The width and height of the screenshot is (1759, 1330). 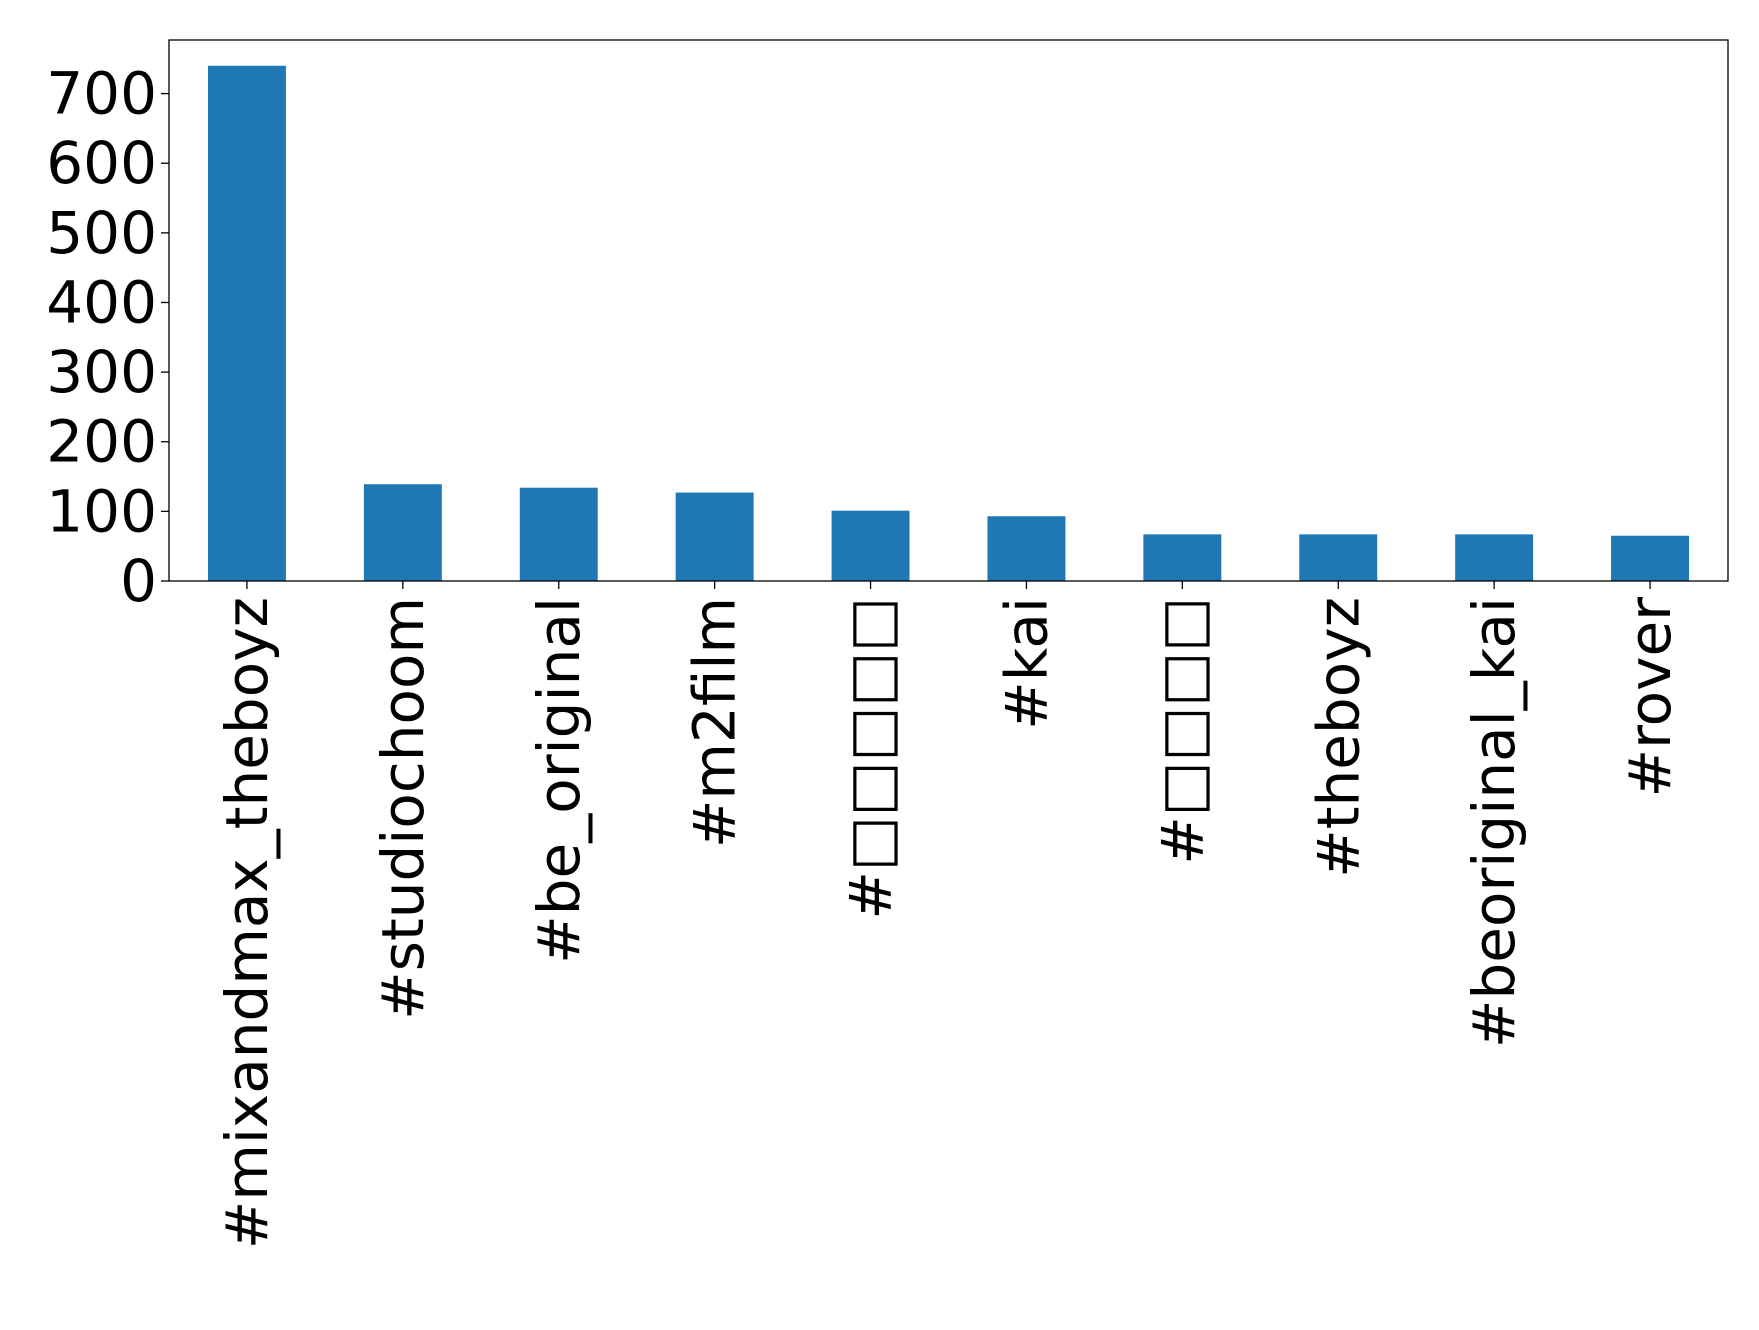 I want to click on x-tick-label: #studiochoom, so click(x=403, y=808).